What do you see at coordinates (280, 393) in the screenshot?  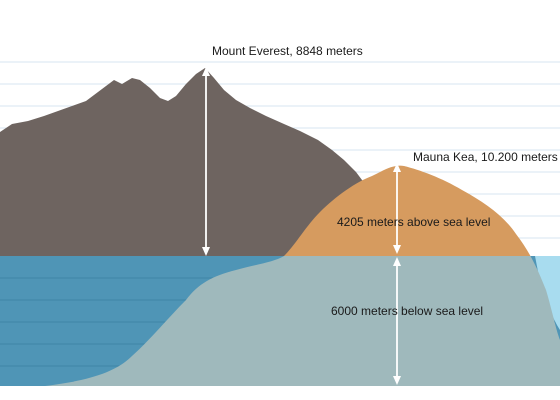 I see `sea-floor` at bounding box center [280, 393].